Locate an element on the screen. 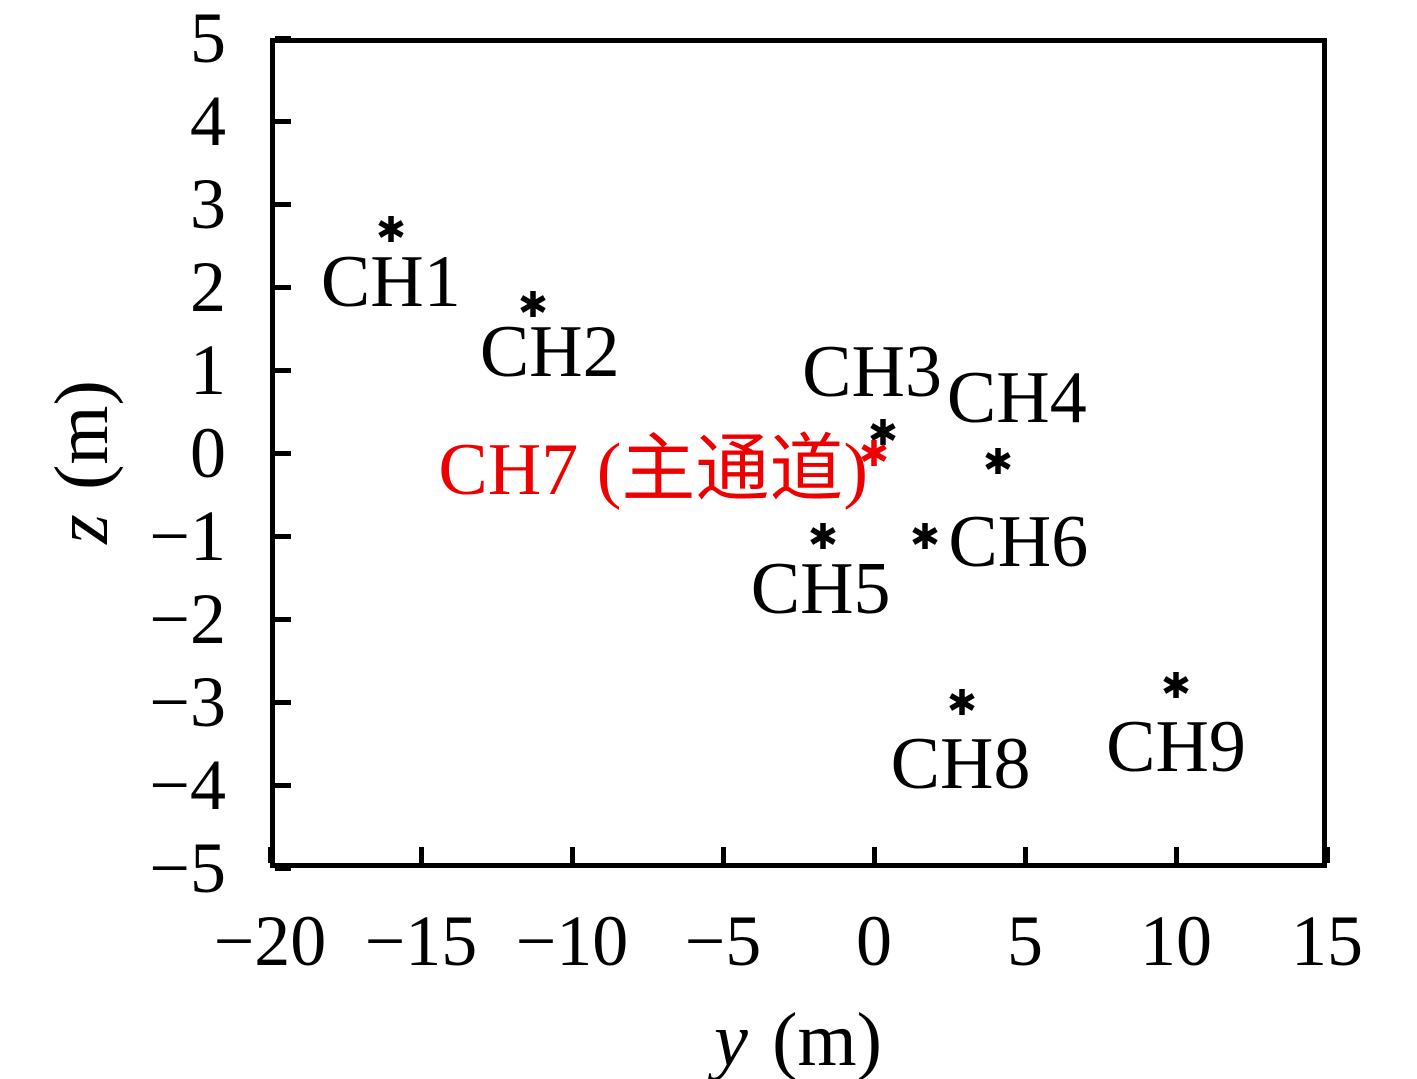 The image size is (1417, 1079). point-marker-ch1 is located at coordinates (391, 229).